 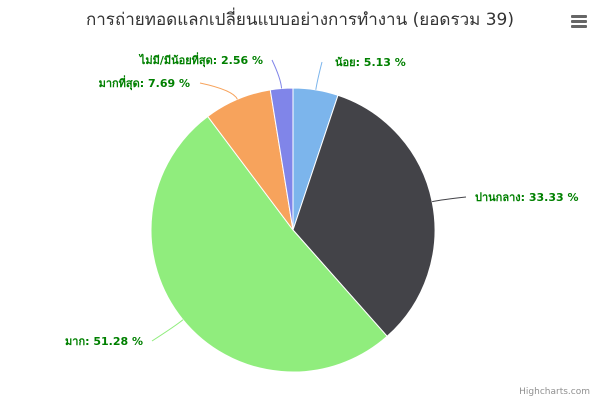 I want to click on credits-link: Highcharts.com, so click(x=554, y=392).